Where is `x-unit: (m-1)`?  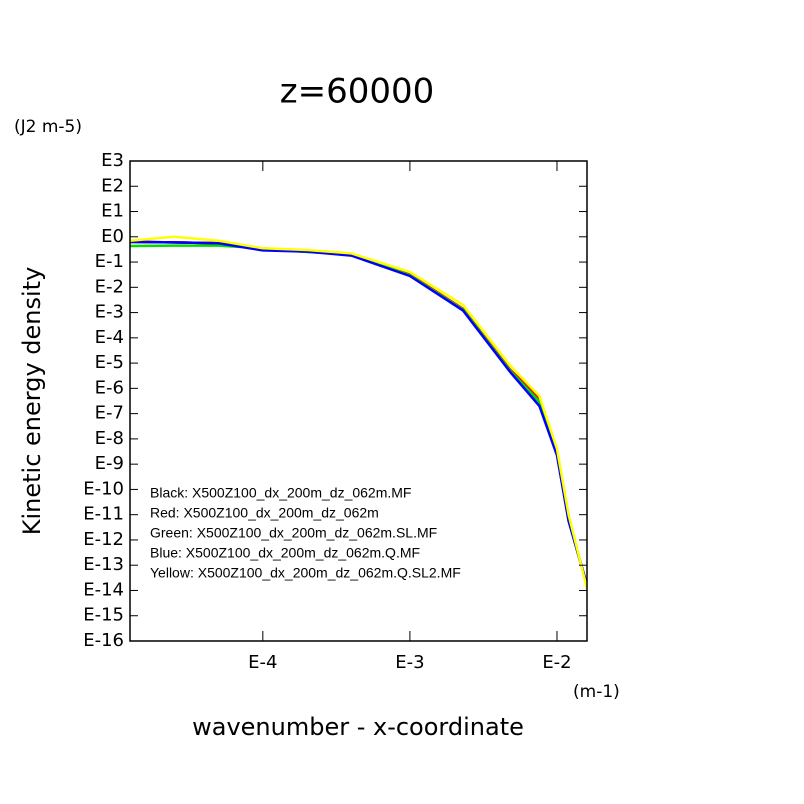 x-unit: (m-1) is located at coordinates (596, 692).